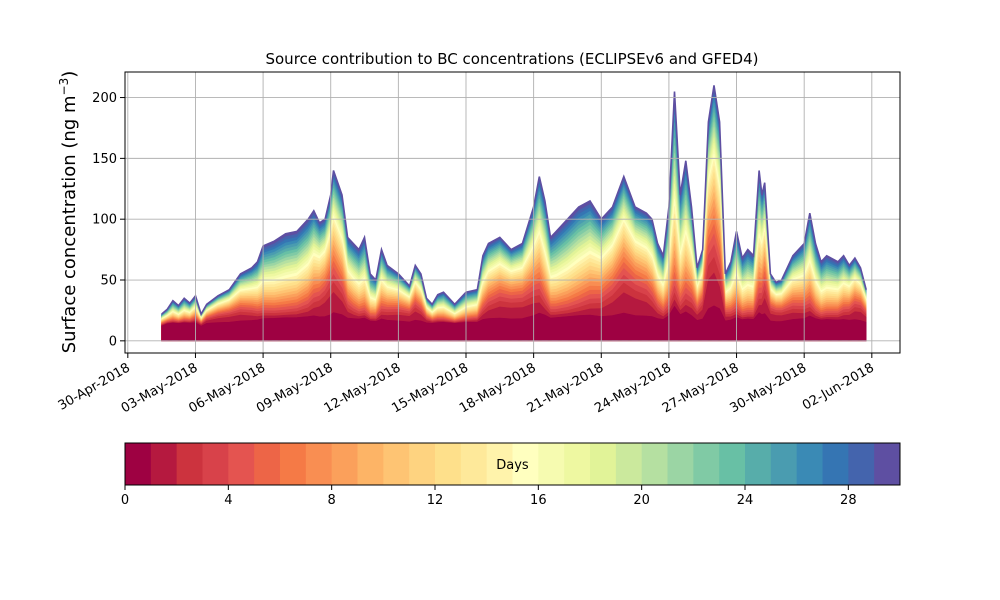 This screenshot has height=600, width=1000. I want to click on x-tick-label: 30-May-2018, so click(769, 388).